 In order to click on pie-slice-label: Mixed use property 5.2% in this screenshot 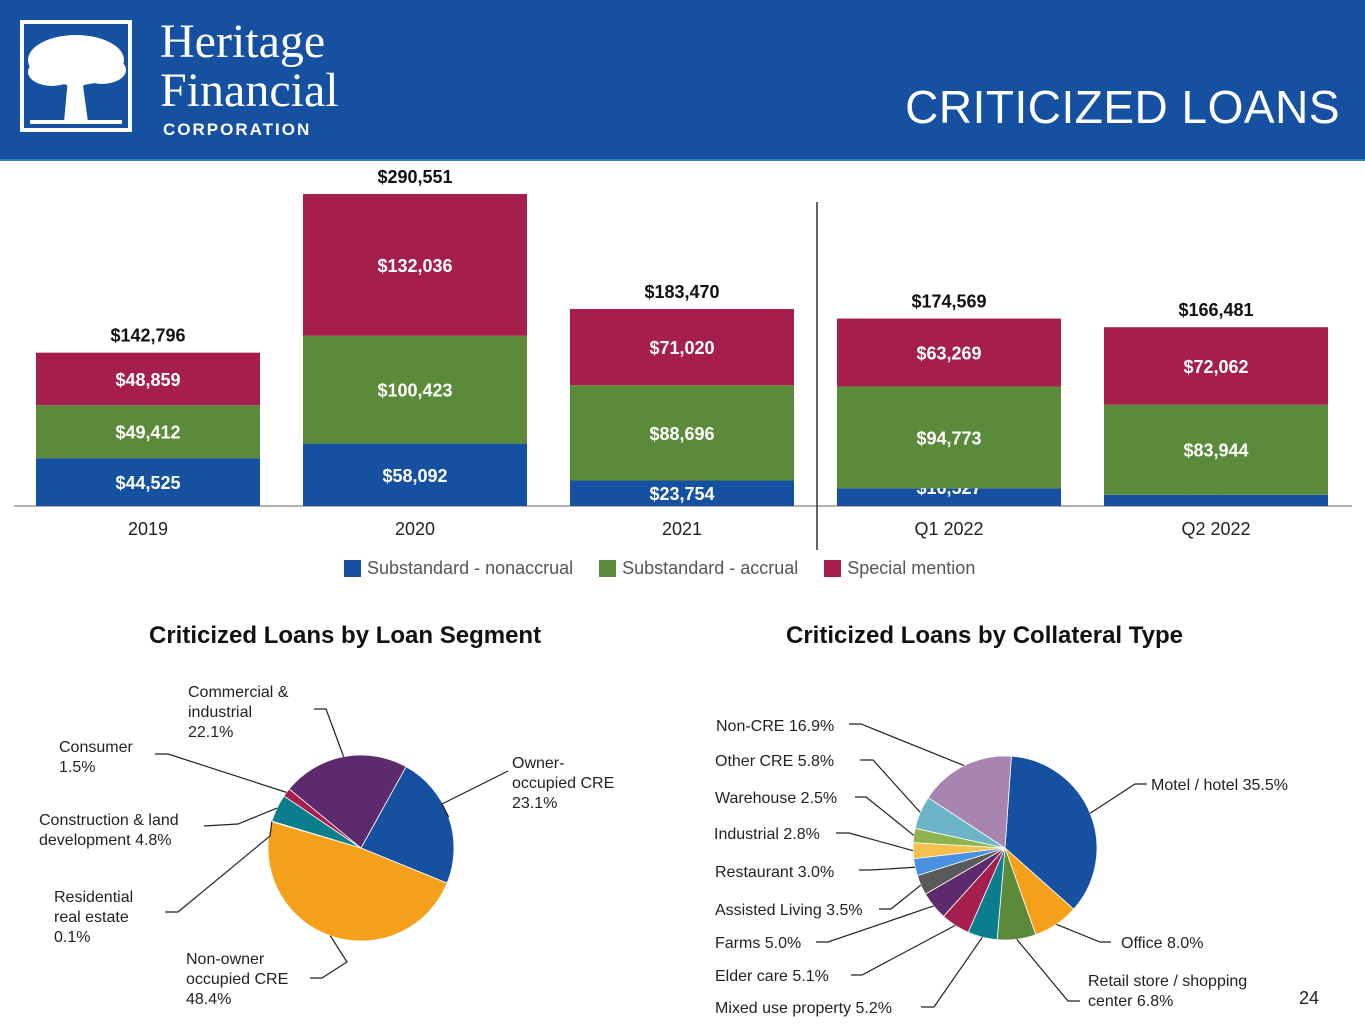, I will do `click(803, 1008)`.